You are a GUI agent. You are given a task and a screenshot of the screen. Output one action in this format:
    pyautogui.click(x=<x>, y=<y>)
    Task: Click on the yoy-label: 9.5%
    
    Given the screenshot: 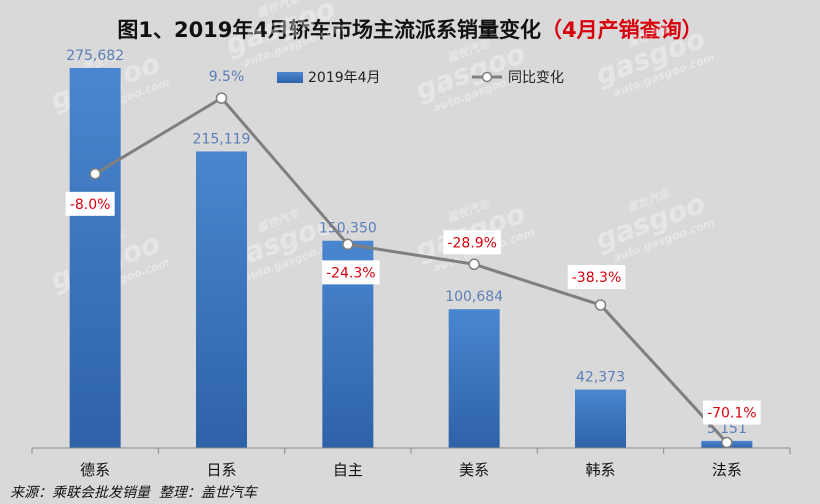 What is the action you would take?
    pyautogui.click(x=227, y=77)
    